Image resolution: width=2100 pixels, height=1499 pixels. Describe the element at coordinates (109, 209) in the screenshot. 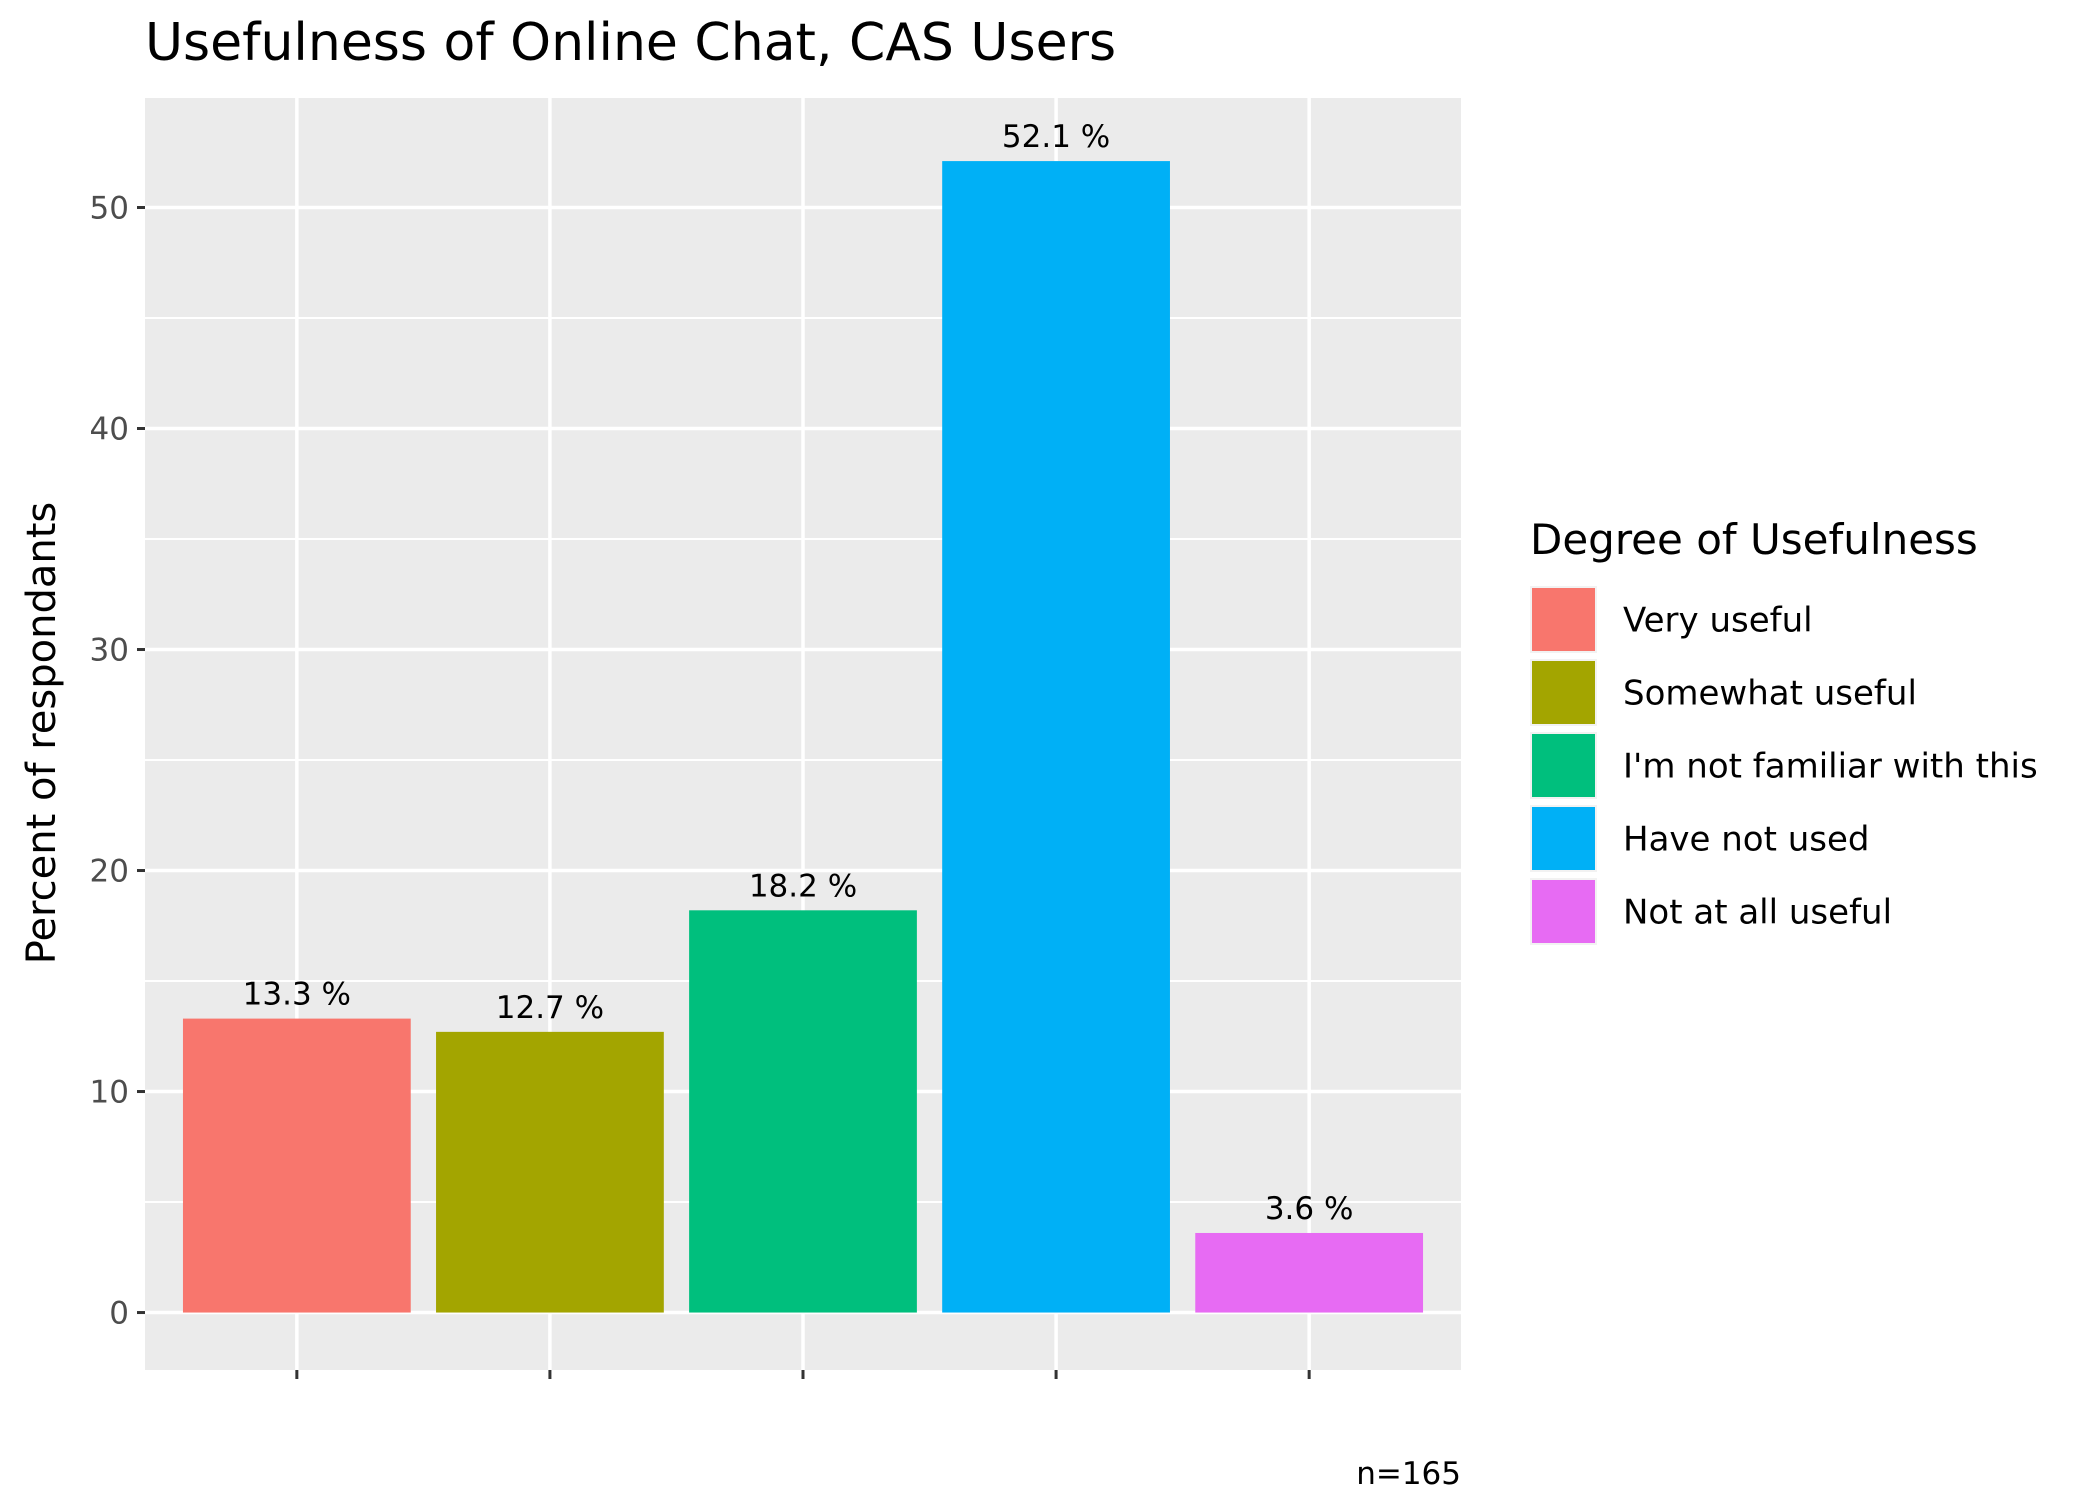

I see `y-tick-label: 50` at that location.